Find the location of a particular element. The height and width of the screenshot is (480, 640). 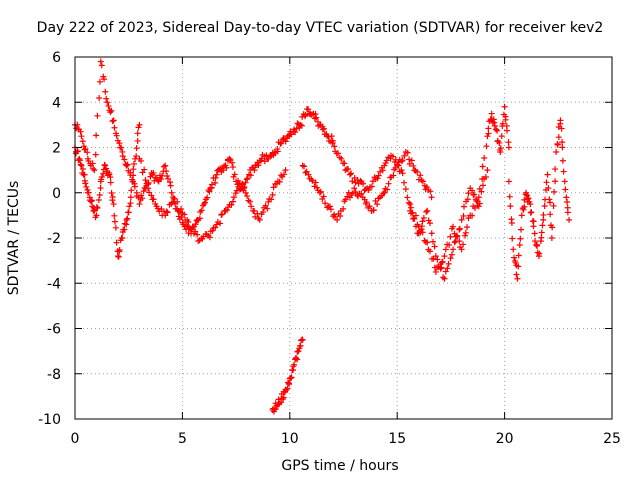

y-tick-label: 6 is located at coordinates (56, 58).